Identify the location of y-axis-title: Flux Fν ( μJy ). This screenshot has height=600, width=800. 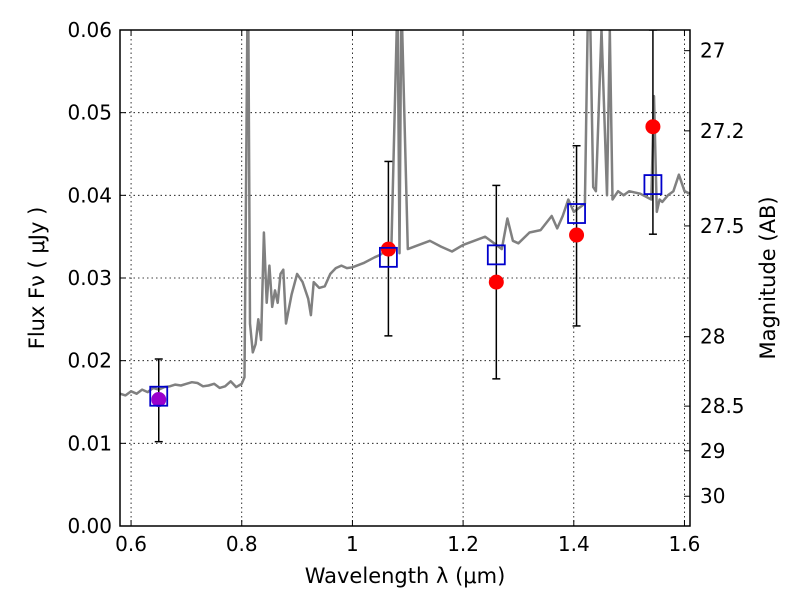
(37, 278).